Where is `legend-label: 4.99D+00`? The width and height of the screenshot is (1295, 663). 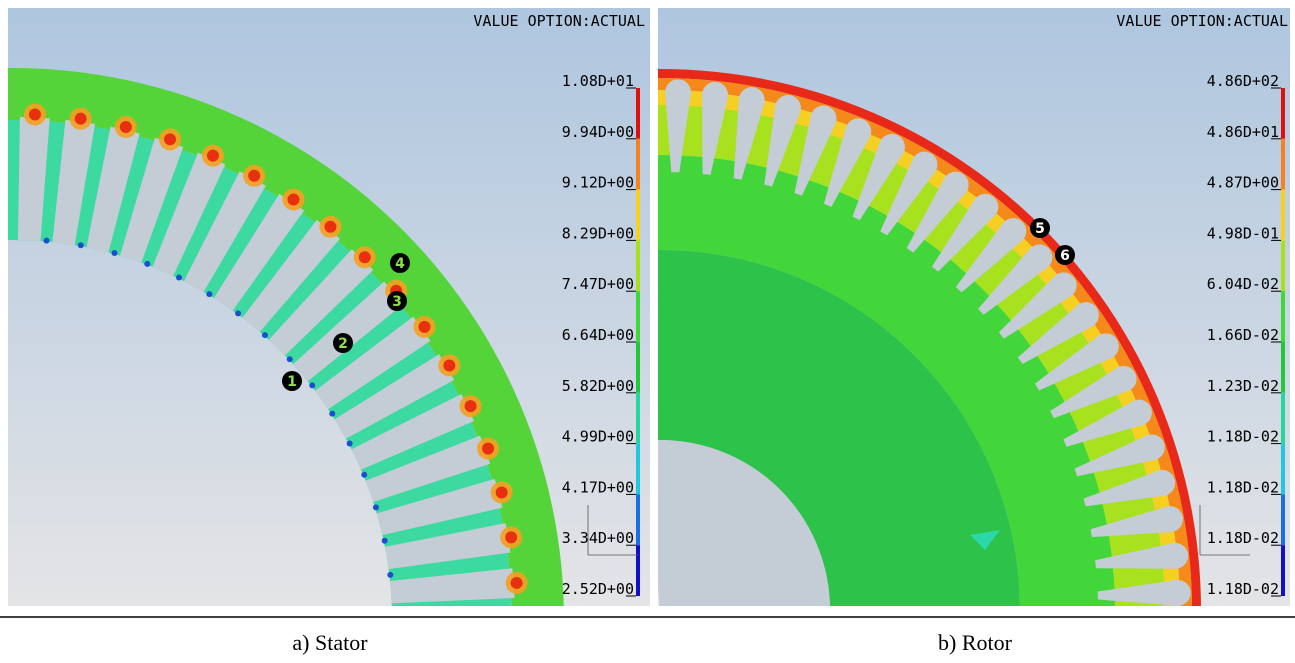
legend-label: 4.99D+00 is located at coordinates (598, 437).